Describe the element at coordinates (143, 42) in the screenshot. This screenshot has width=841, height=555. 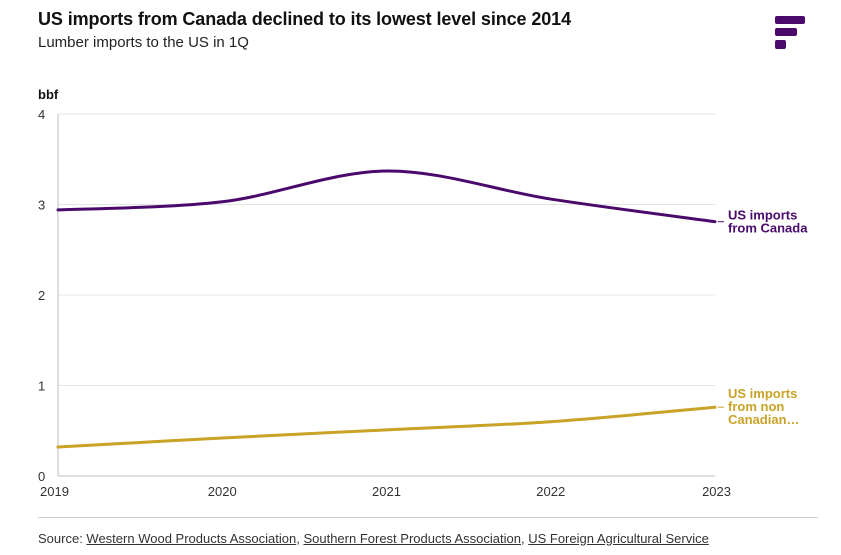
I see `chart-subtitle: Lumber imports to the US in 1Q` at that location.